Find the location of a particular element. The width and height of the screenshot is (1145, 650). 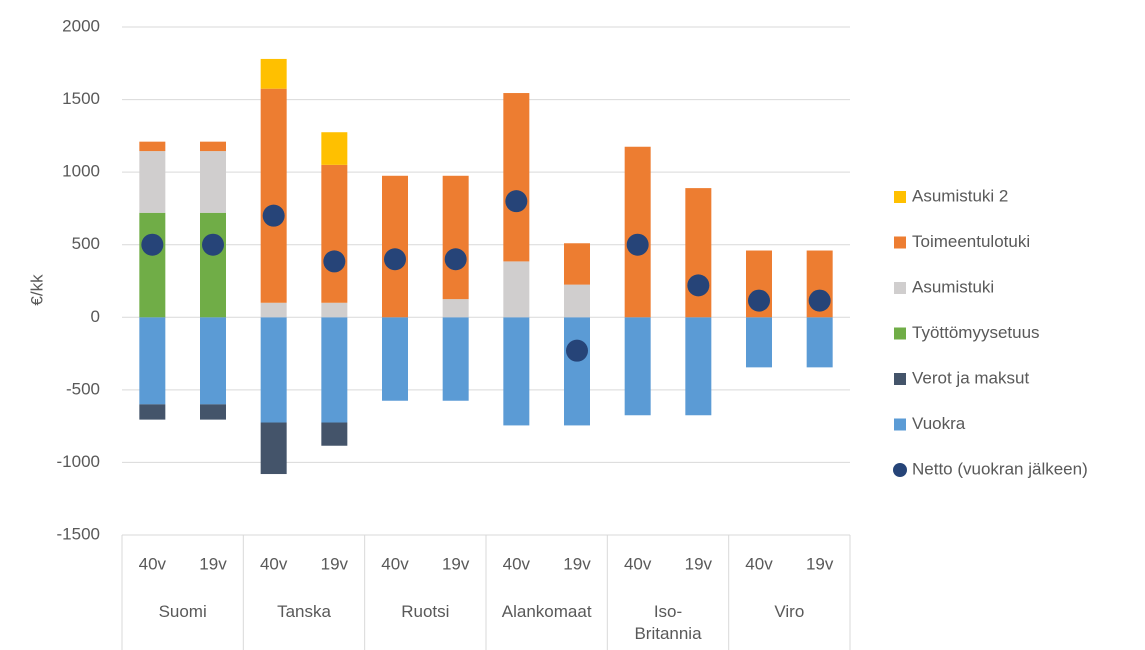

group-label: Tanska is located at coordinates (304, 611).